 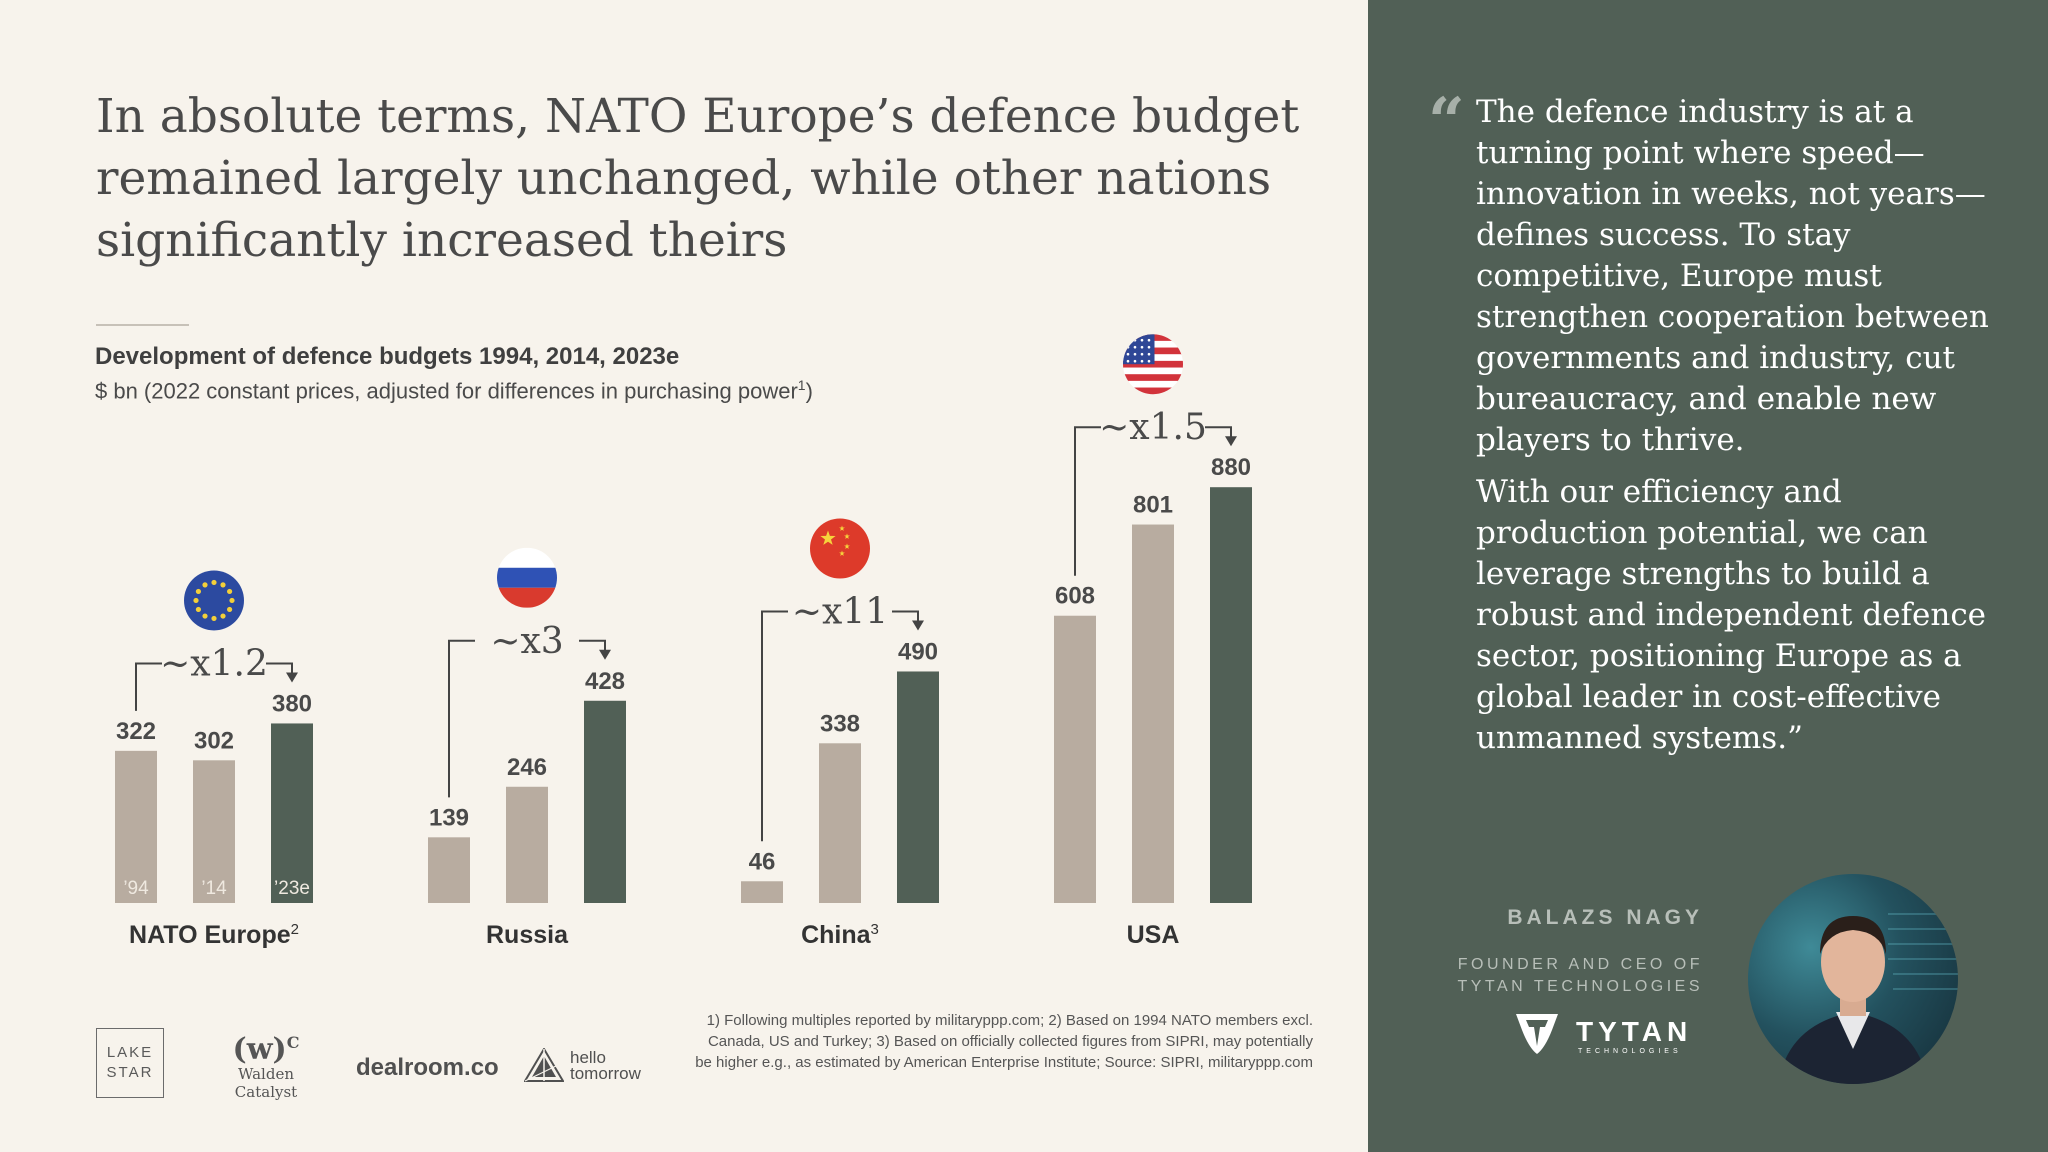 What do you see at coordinates (1153, 427) in the screenshot?
I see `multiplier-label: ~x1.5` at bounding box center [1153, 427].